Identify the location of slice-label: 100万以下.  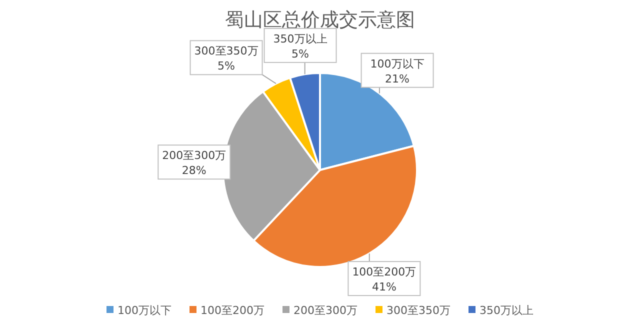
(397, 63).